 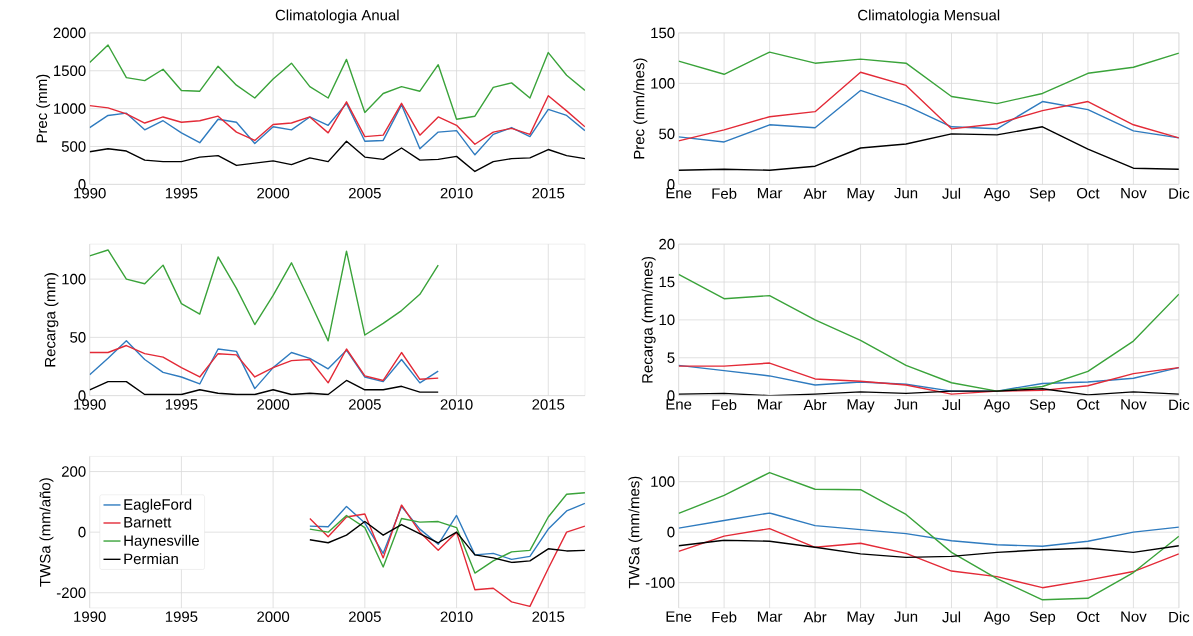 I want to click on chart-title: Climatologia Anual, so click(x=337, y=16).